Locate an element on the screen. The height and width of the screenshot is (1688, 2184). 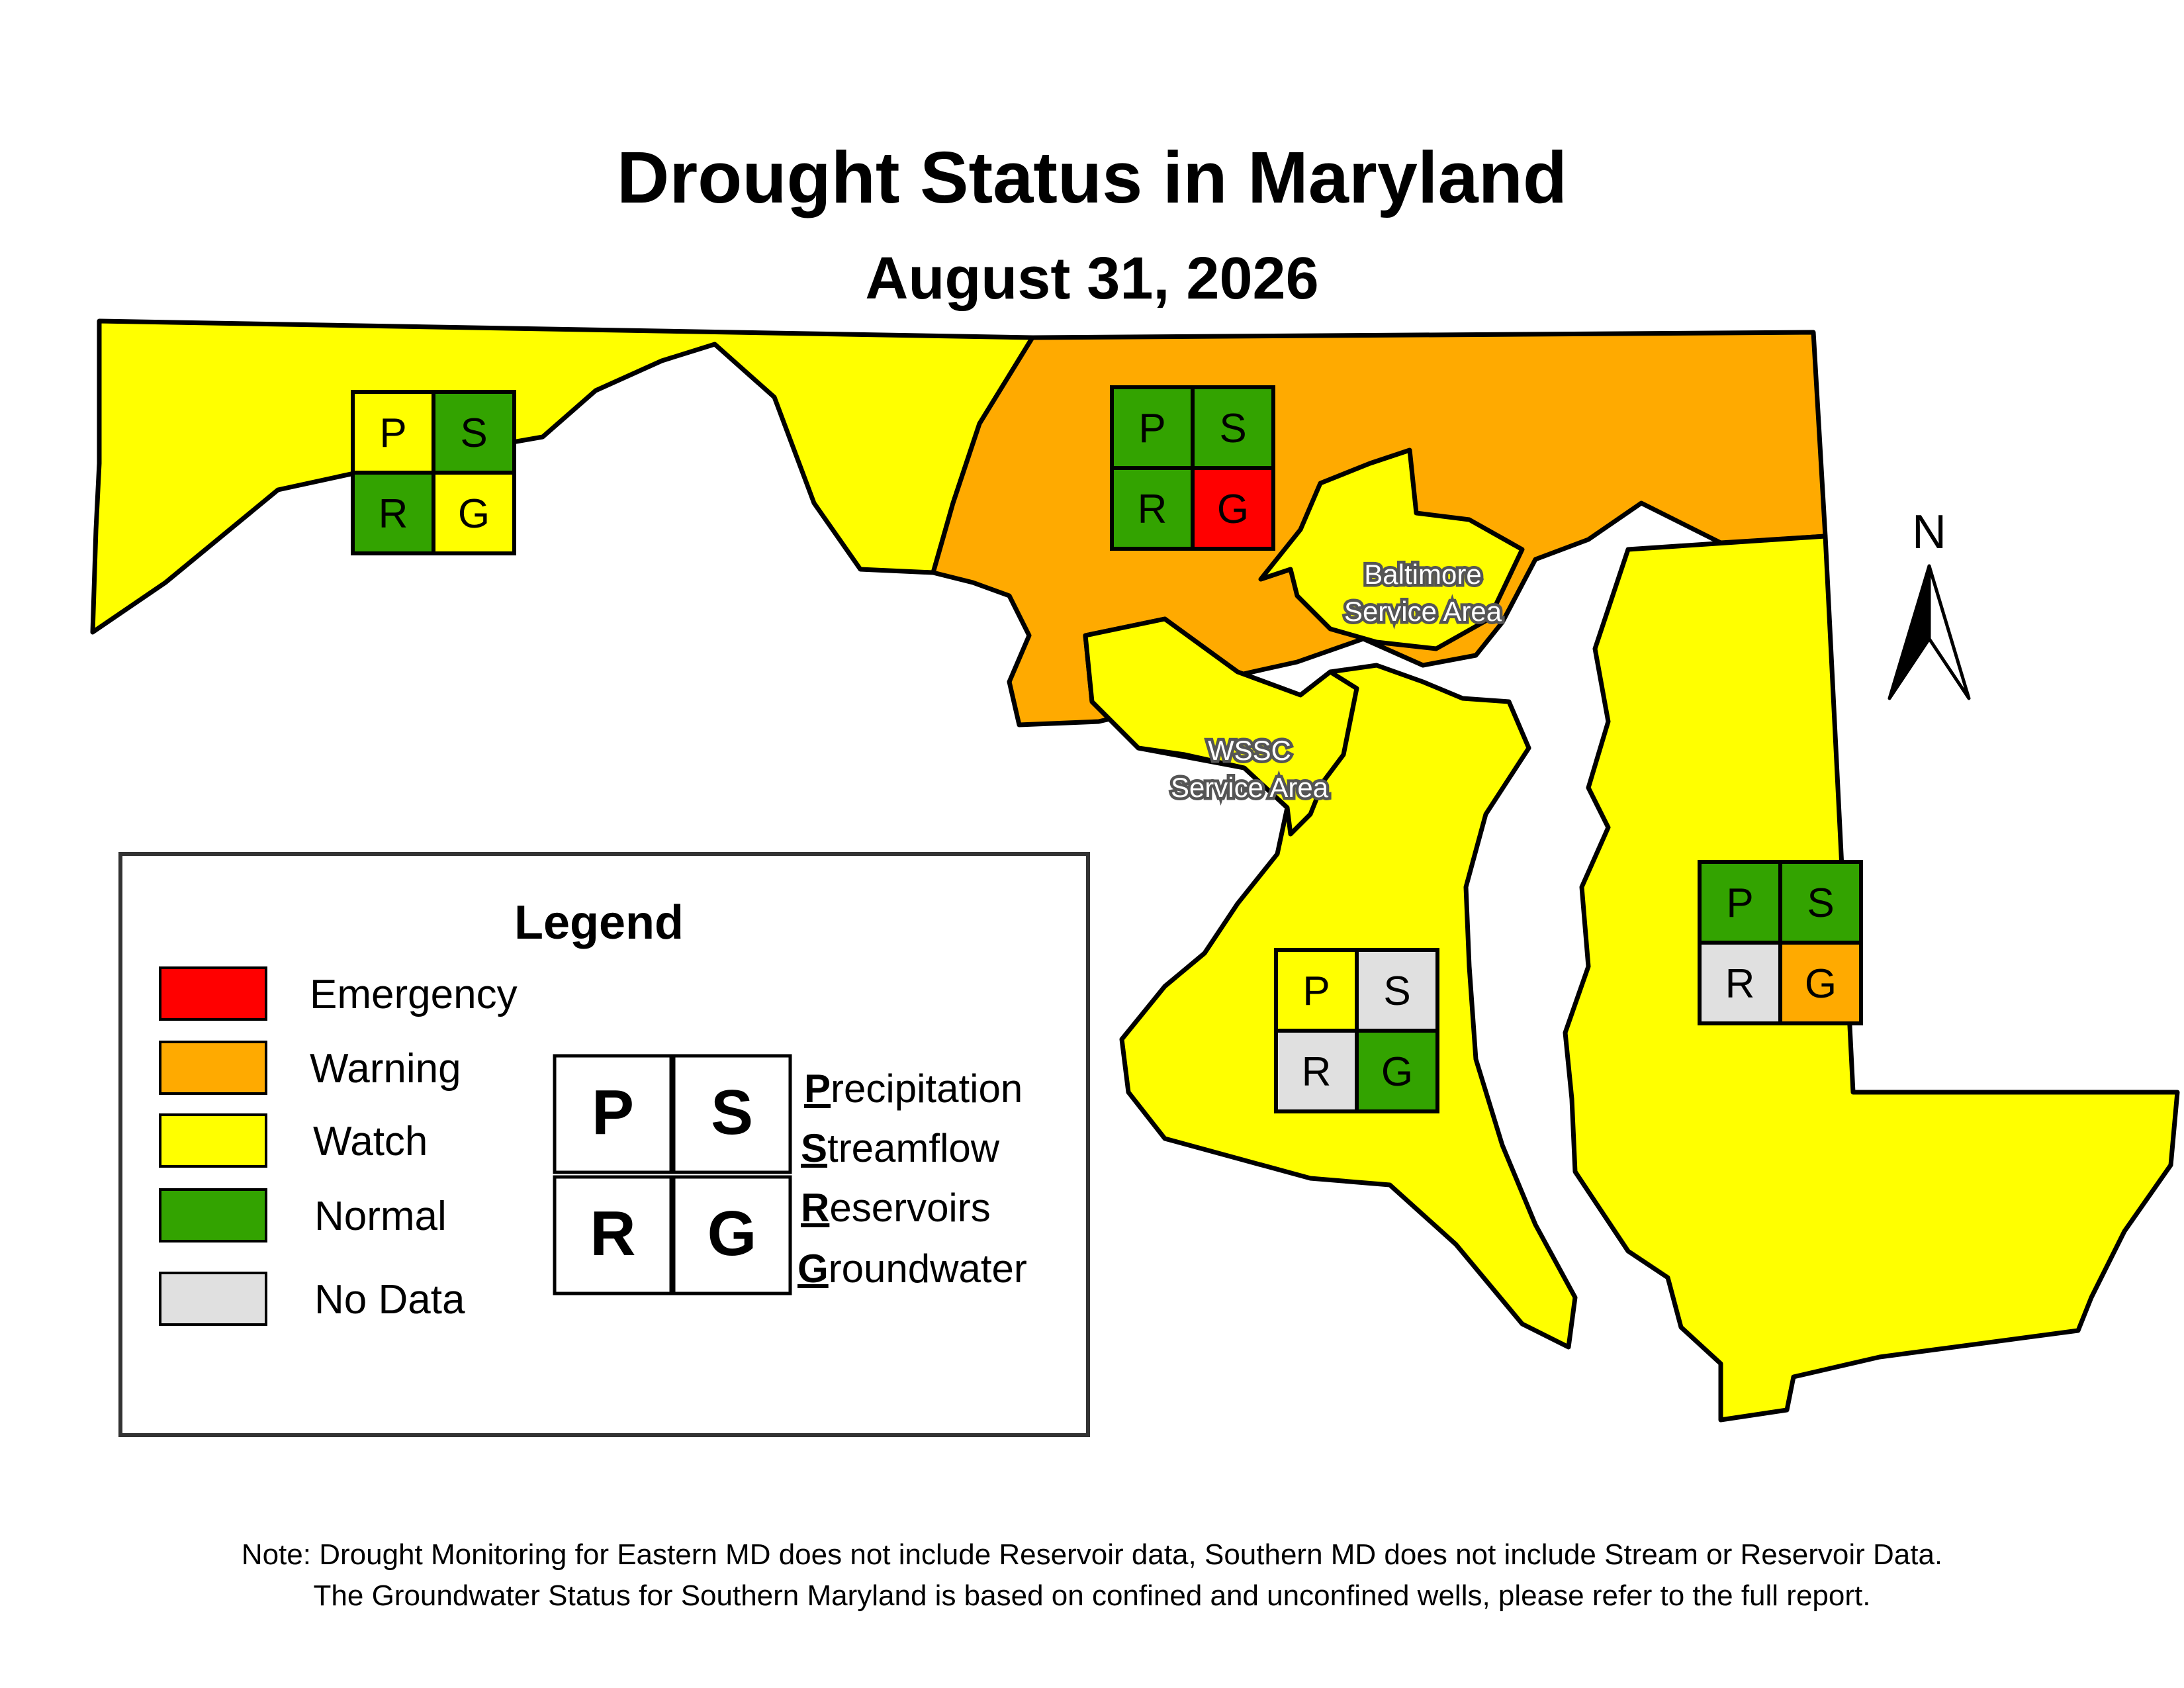
legend-swatch-watch is located at coordinates (213, 1140).